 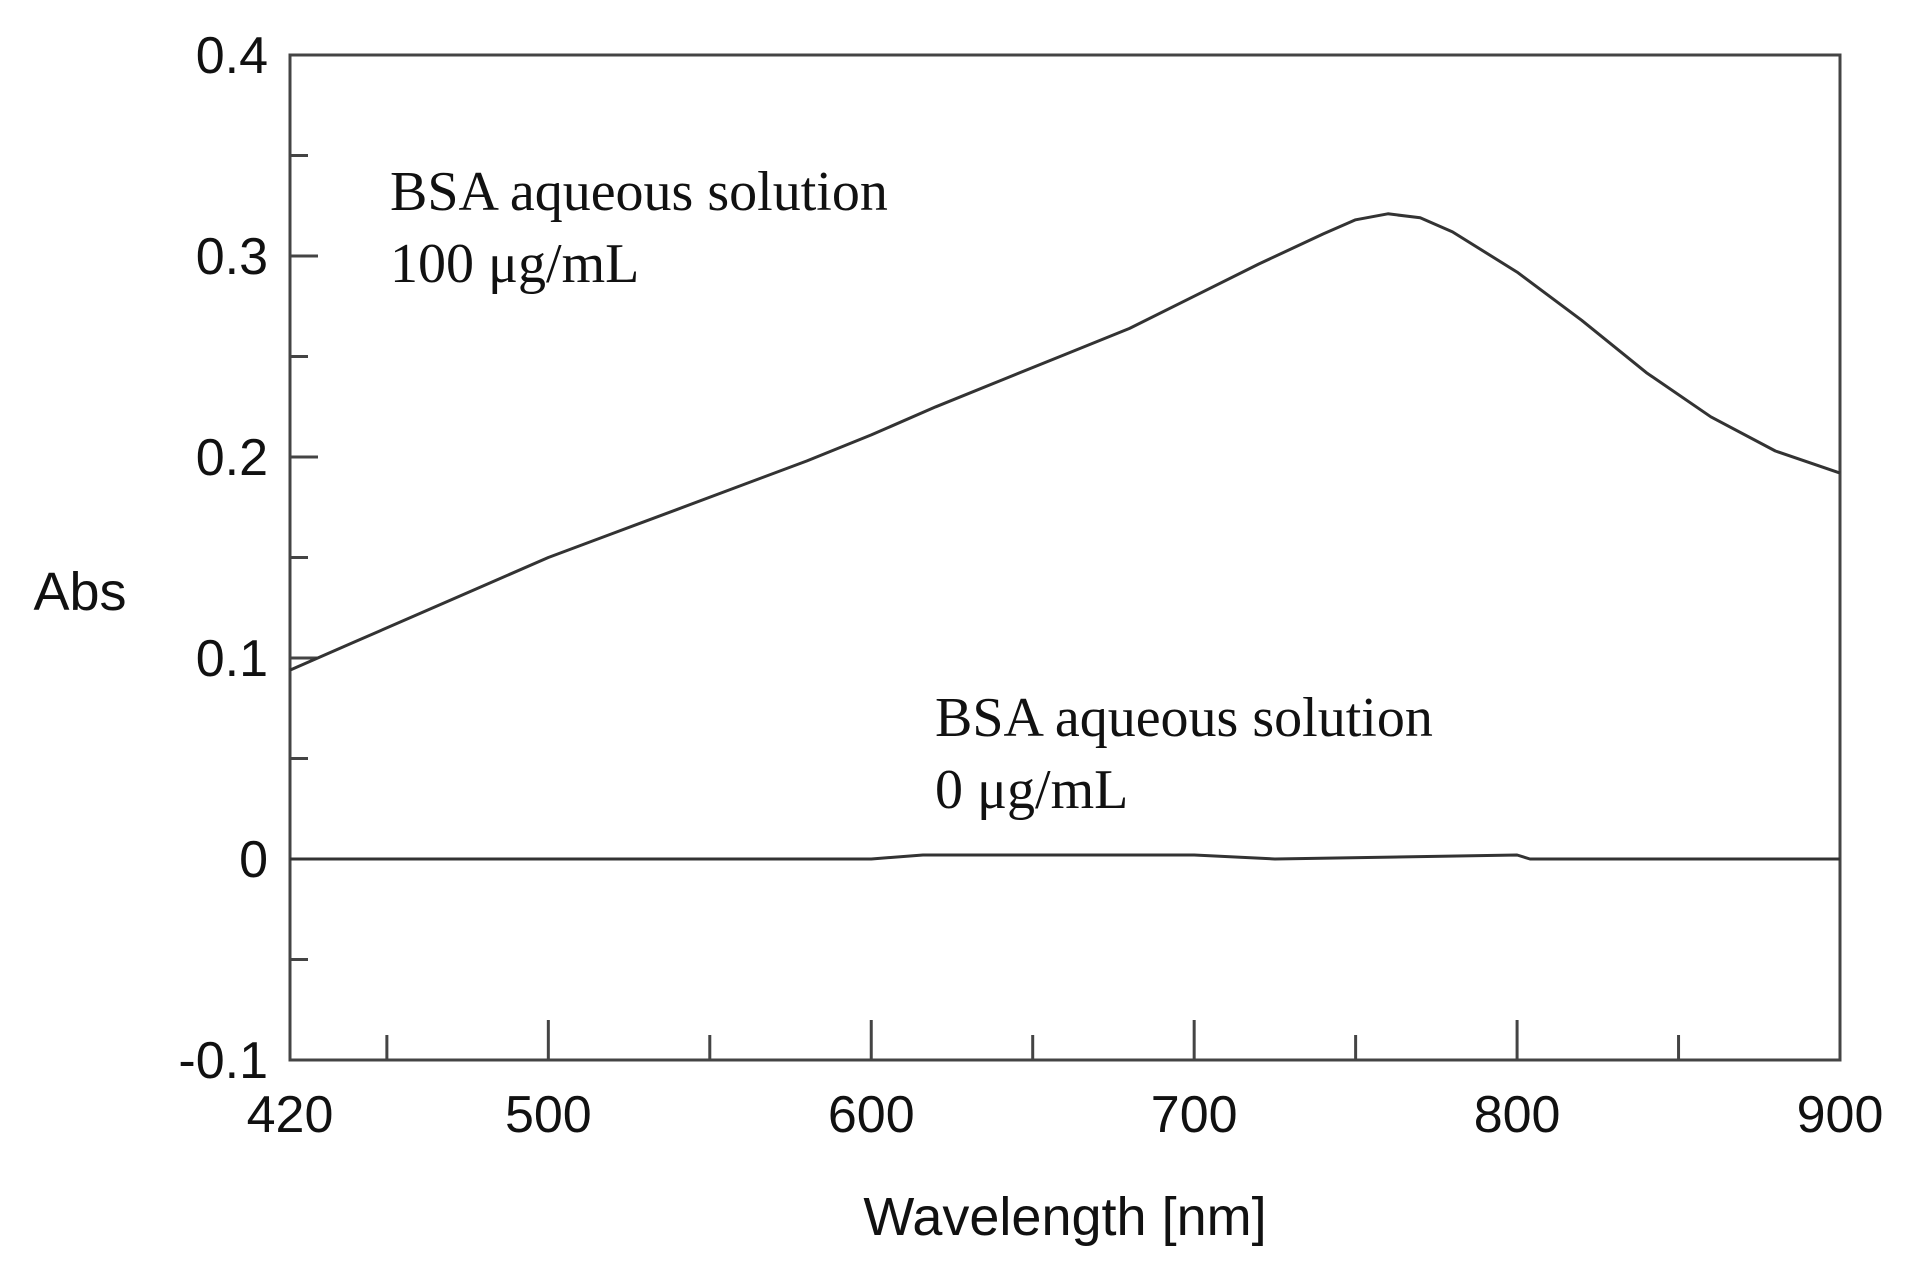 What do you see at coordinates (639, 192) in the screenshot?
I see `annotation-100-line1: BSA aqueous solution` at bounding box center [639, 192].